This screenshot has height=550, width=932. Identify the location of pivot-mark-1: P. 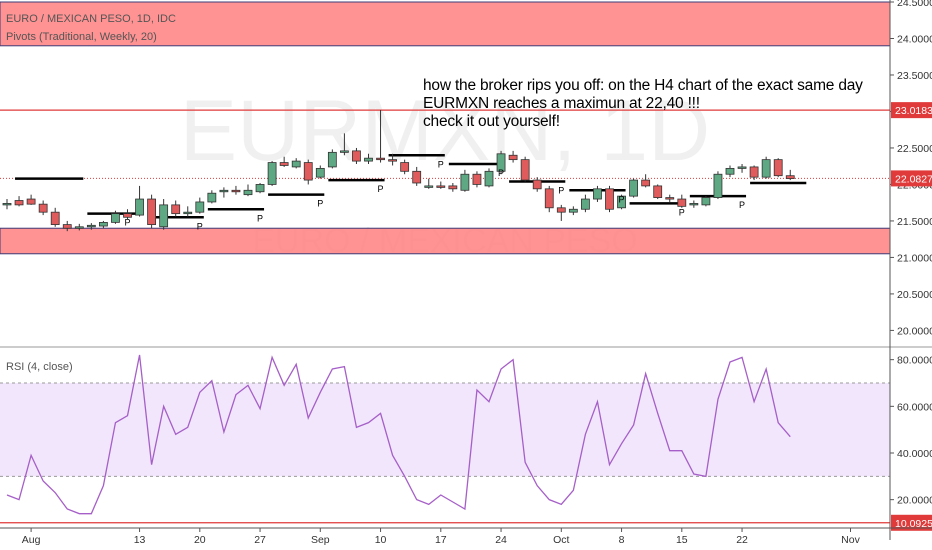
(200, 226).